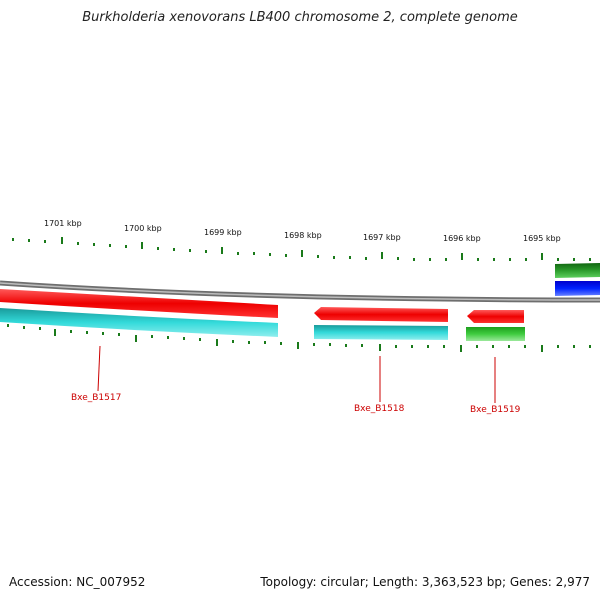 The width and height of the screenshot is (600, 600). Describe the element at coordinates (495, 334) in the screenshot. I see `gene-bxe-b1519-cog-bar` at that location.